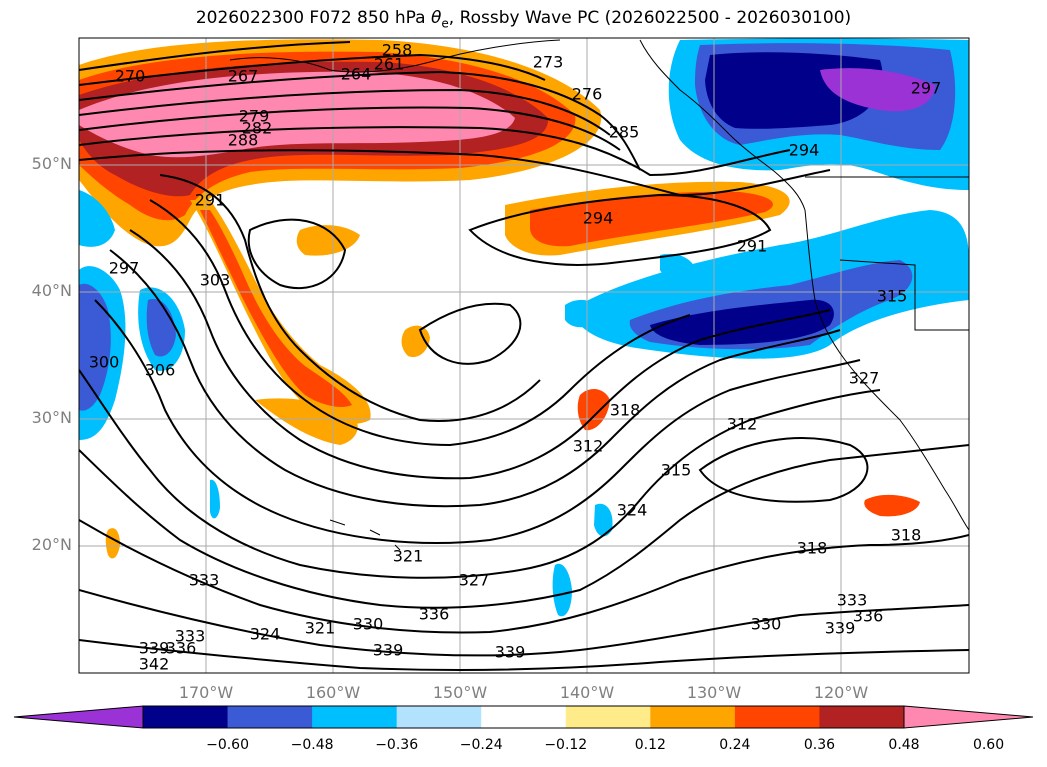  I want to click on tick-lon-140w: 140°W, so click(587, 692).